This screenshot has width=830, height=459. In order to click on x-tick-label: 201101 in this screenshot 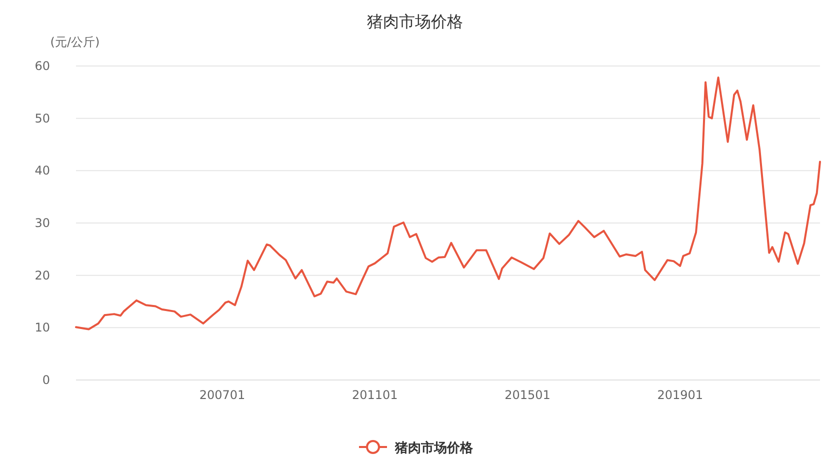, I will do `click(375, 395)`.